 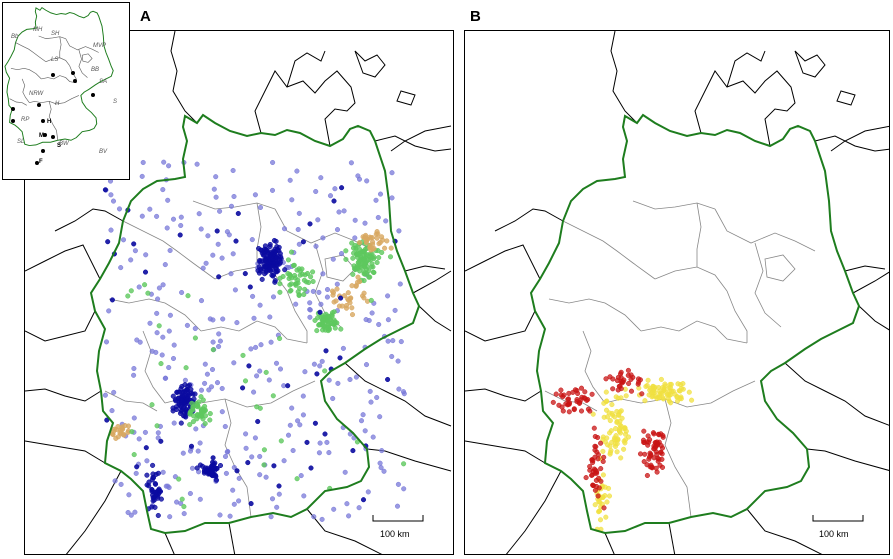 I want to click on scale-bar-label-b: 100 km, so click(x=834, y=534).